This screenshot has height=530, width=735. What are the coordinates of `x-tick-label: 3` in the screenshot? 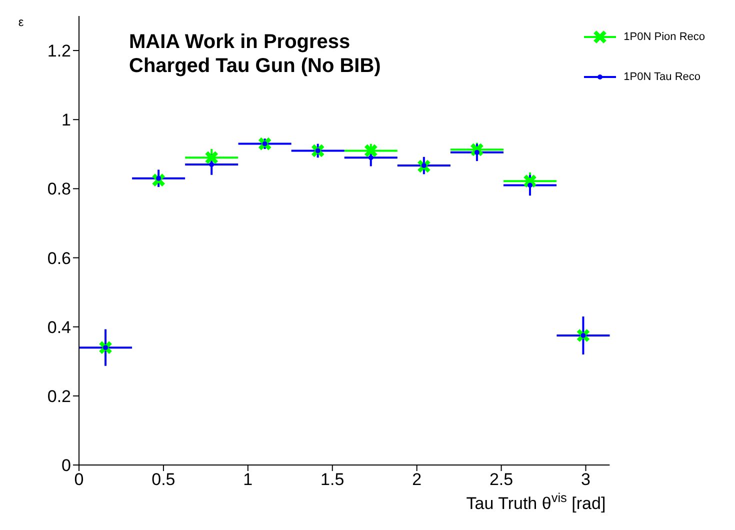 It's located at (585, 480).